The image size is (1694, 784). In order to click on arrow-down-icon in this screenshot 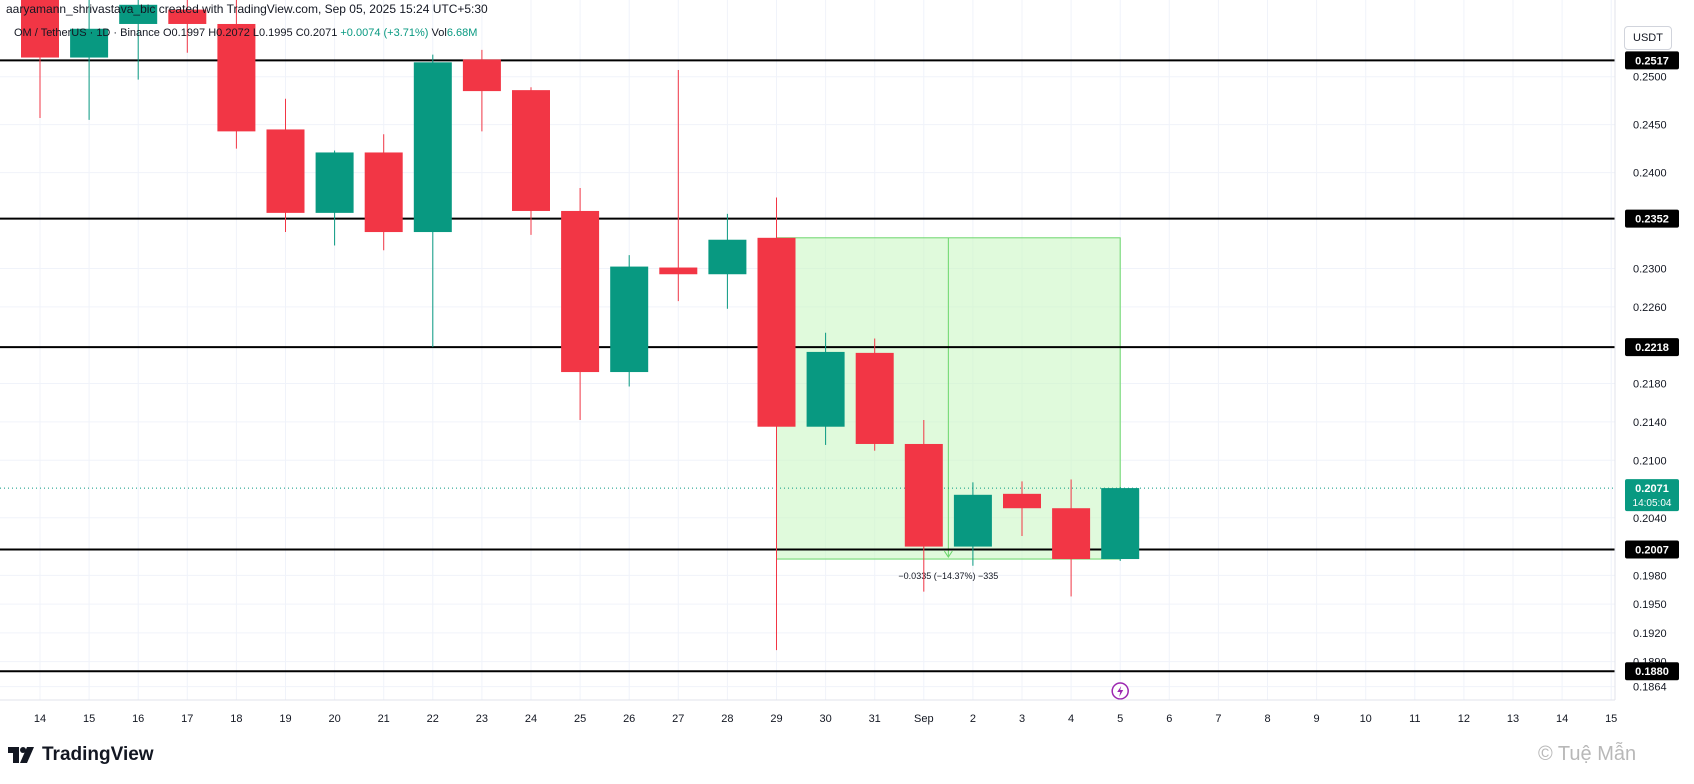, I will do `click(948, 554)`.